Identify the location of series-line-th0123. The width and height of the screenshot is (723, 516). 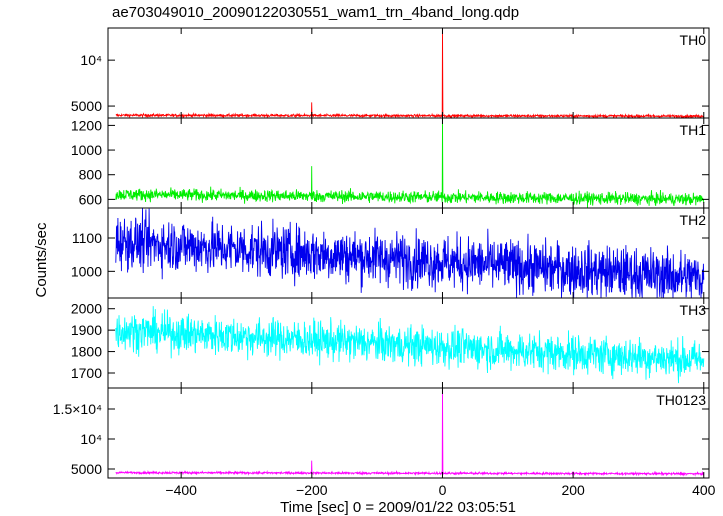
(410, 432).